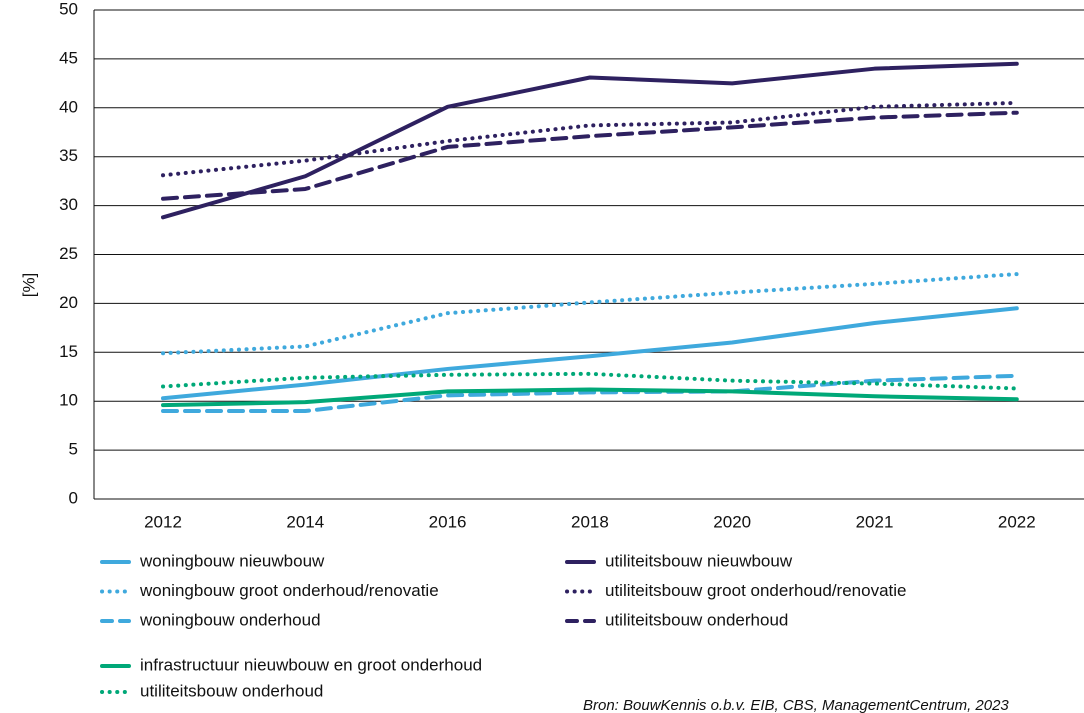  Describe the element at coordinates (305, 521) in the screenshot. I see `x-tick-label: 2014` at that location.